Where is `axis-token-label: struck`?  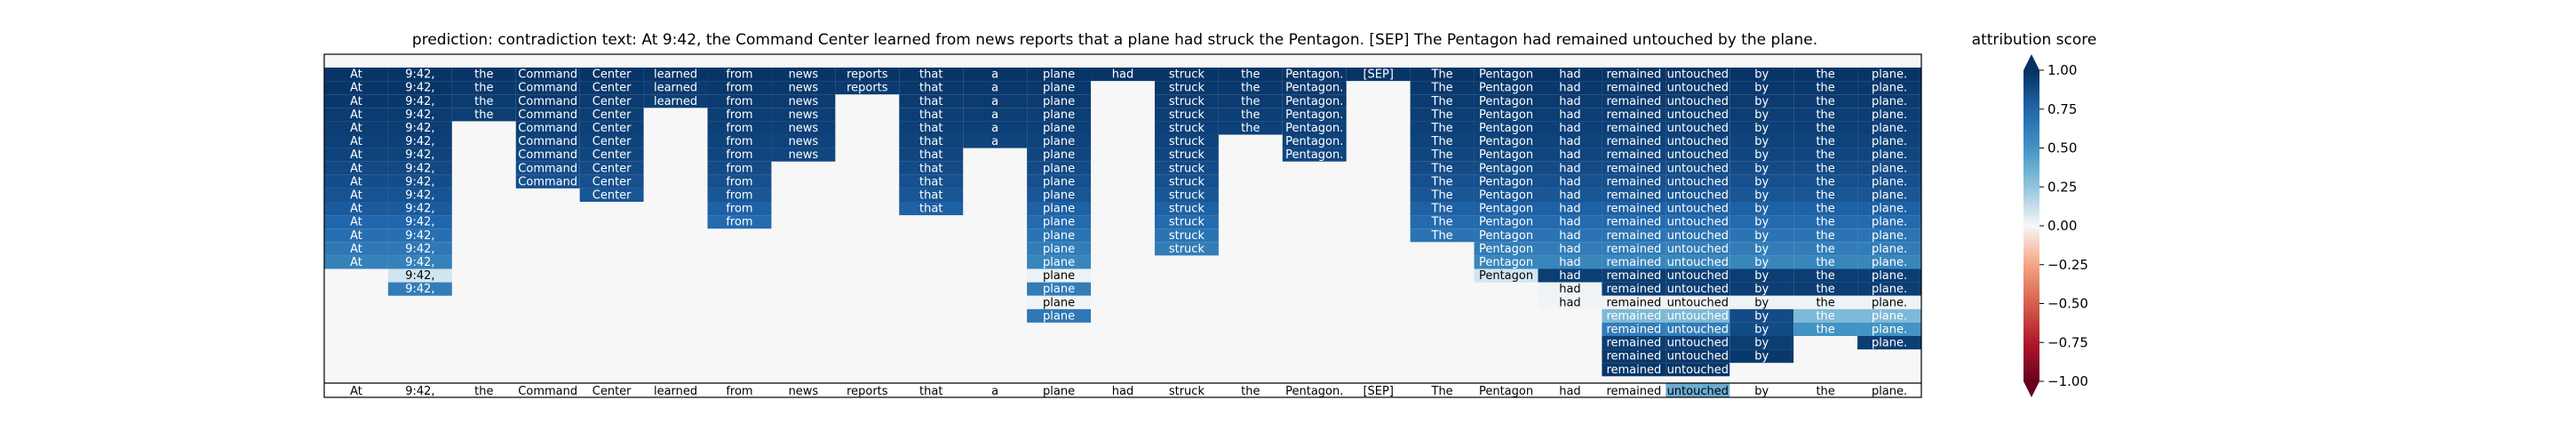
axis-token-label: struck is located at coordinates (1187, 391).